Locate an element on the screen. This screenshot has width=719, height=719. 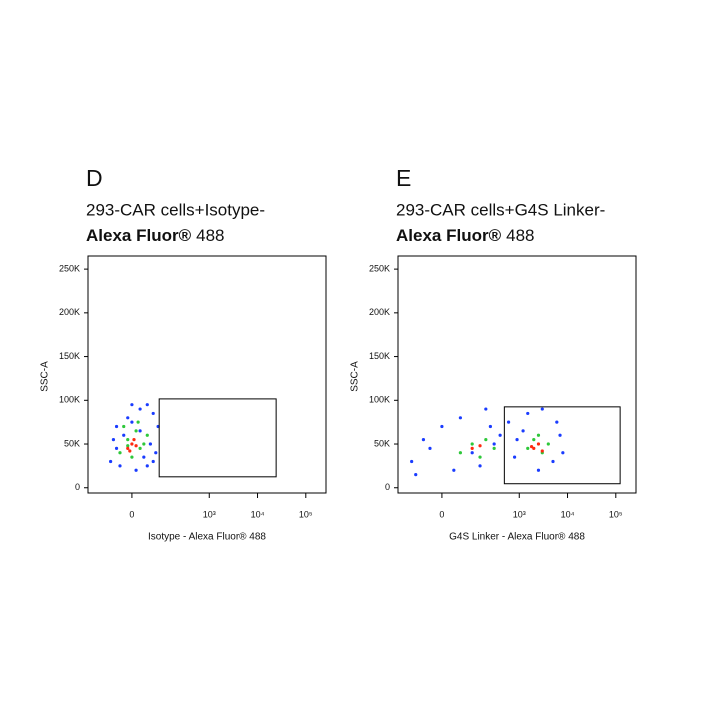
panel-title: 293-CAR cells+G4S Linker- is located at coordinates (500, 209).